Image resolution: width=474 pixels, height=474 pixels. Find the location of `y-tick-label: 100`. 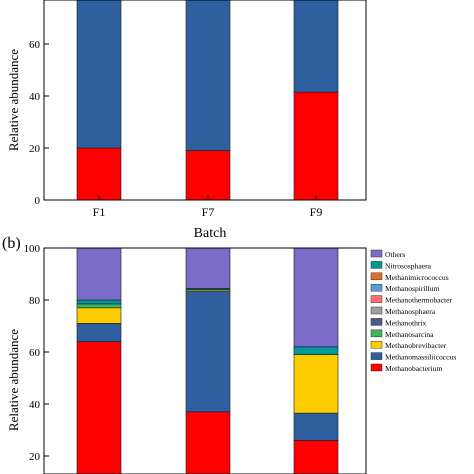

y-tick-label: 100 is located at coordinates (32, 249).